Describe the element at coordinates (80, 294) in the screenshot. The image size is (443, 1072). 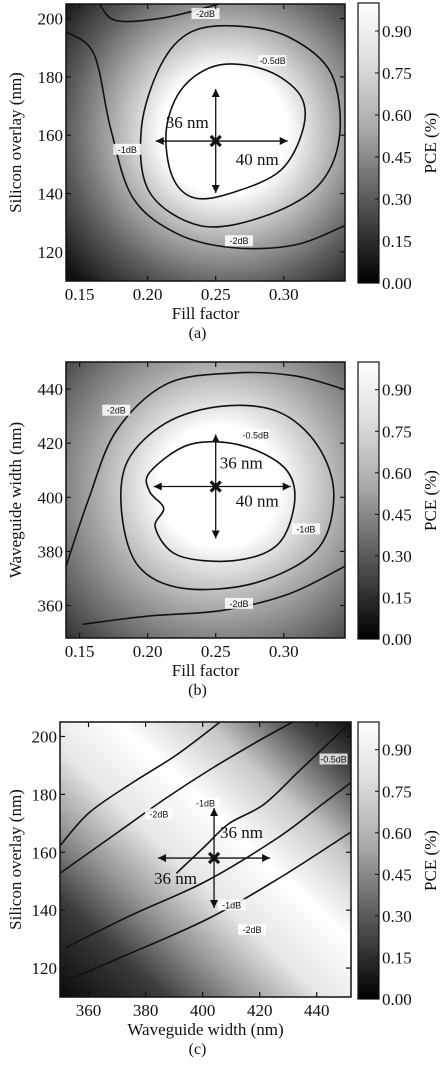
I see `x-tick-label: 0.15` at that location.